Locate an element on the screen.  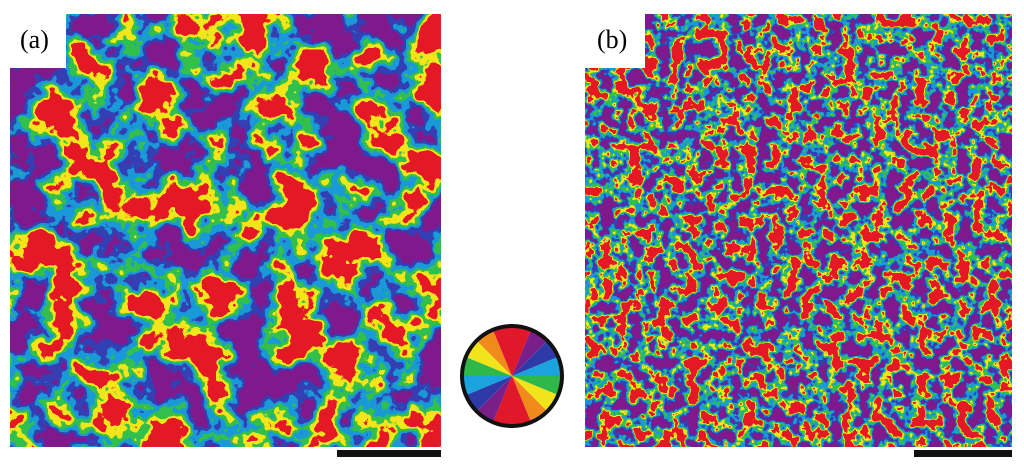
color-wheel is located at coordinates (512, 376).